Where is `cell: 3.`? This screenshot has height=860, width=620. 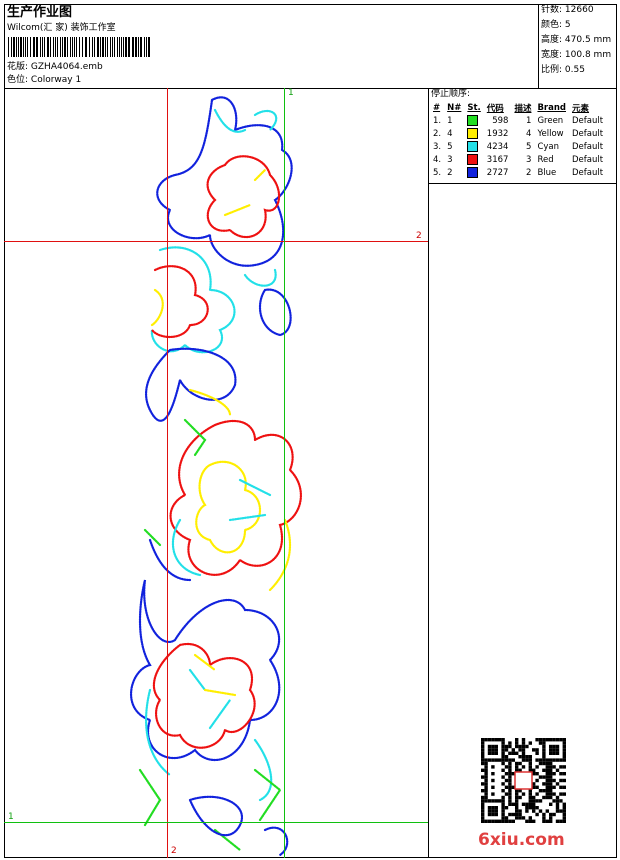
cell: 3. is located at coordinates (437, 146).